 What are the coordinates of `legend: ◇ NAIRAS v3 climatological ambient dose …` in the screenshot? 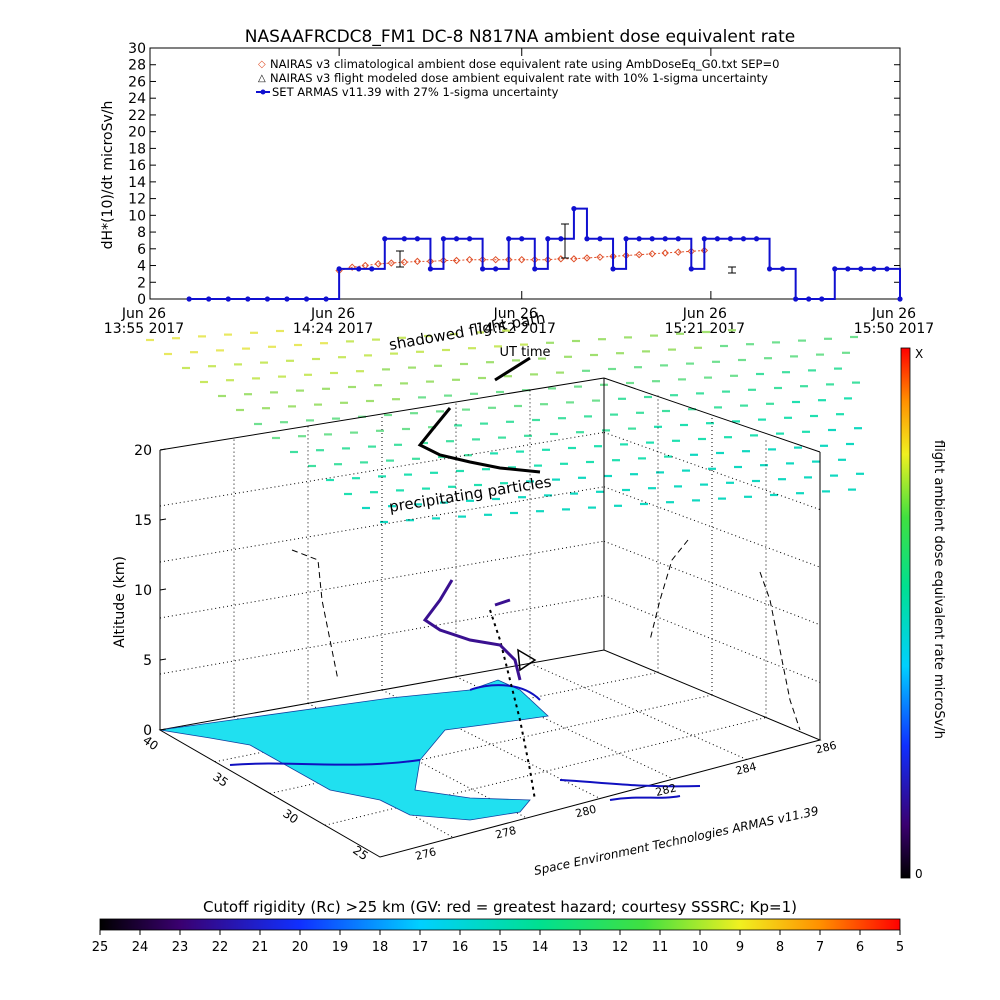 It's located at (517, 78).